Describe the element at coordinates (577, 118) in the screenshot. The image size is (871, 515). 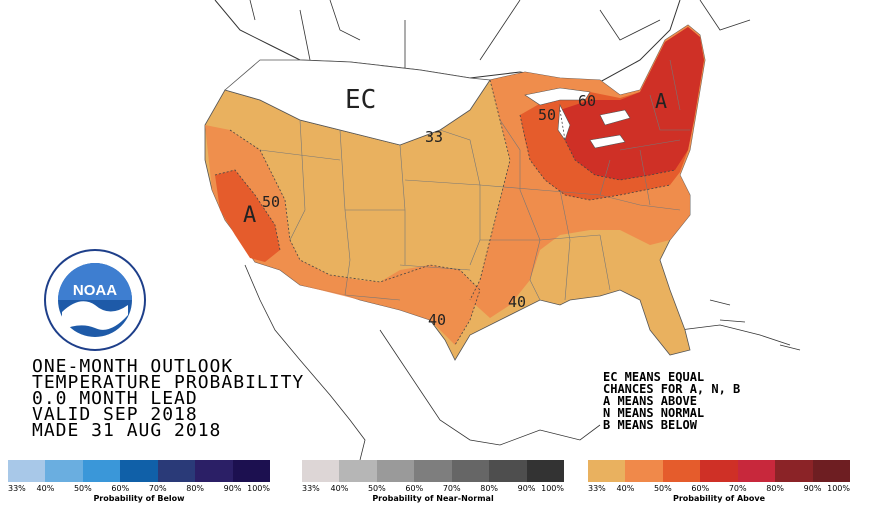
I see `great-lakes` at that location.